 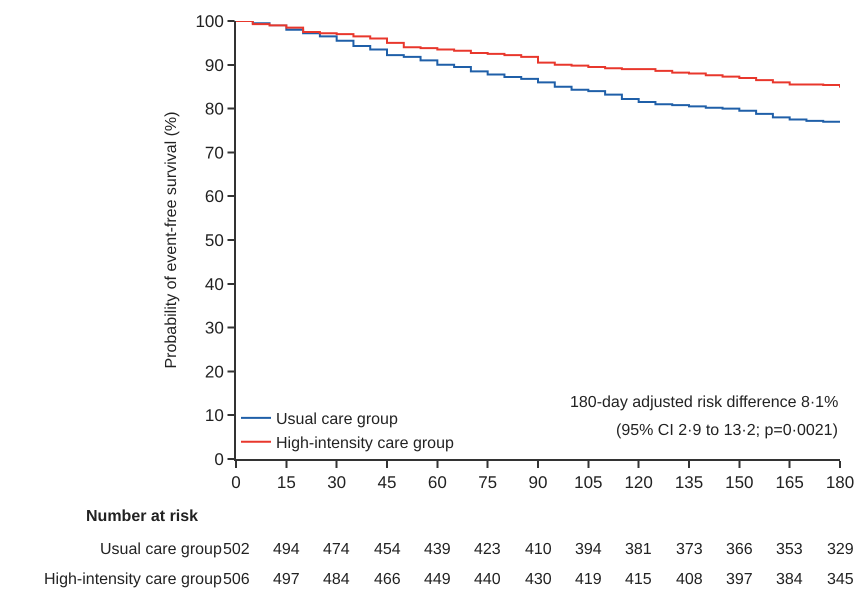 I want to click on text: 345, so click(x=840, y=579).